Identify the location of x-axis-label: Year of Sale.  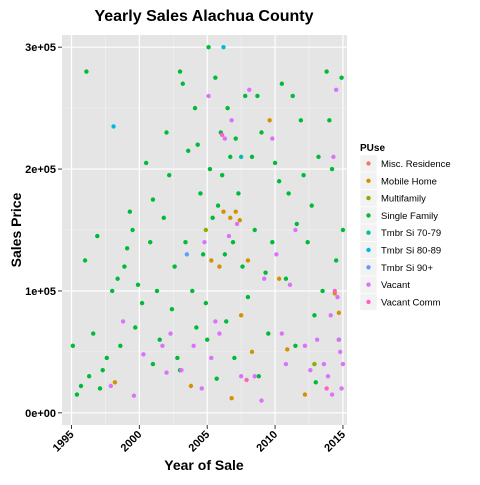
(204, 465).